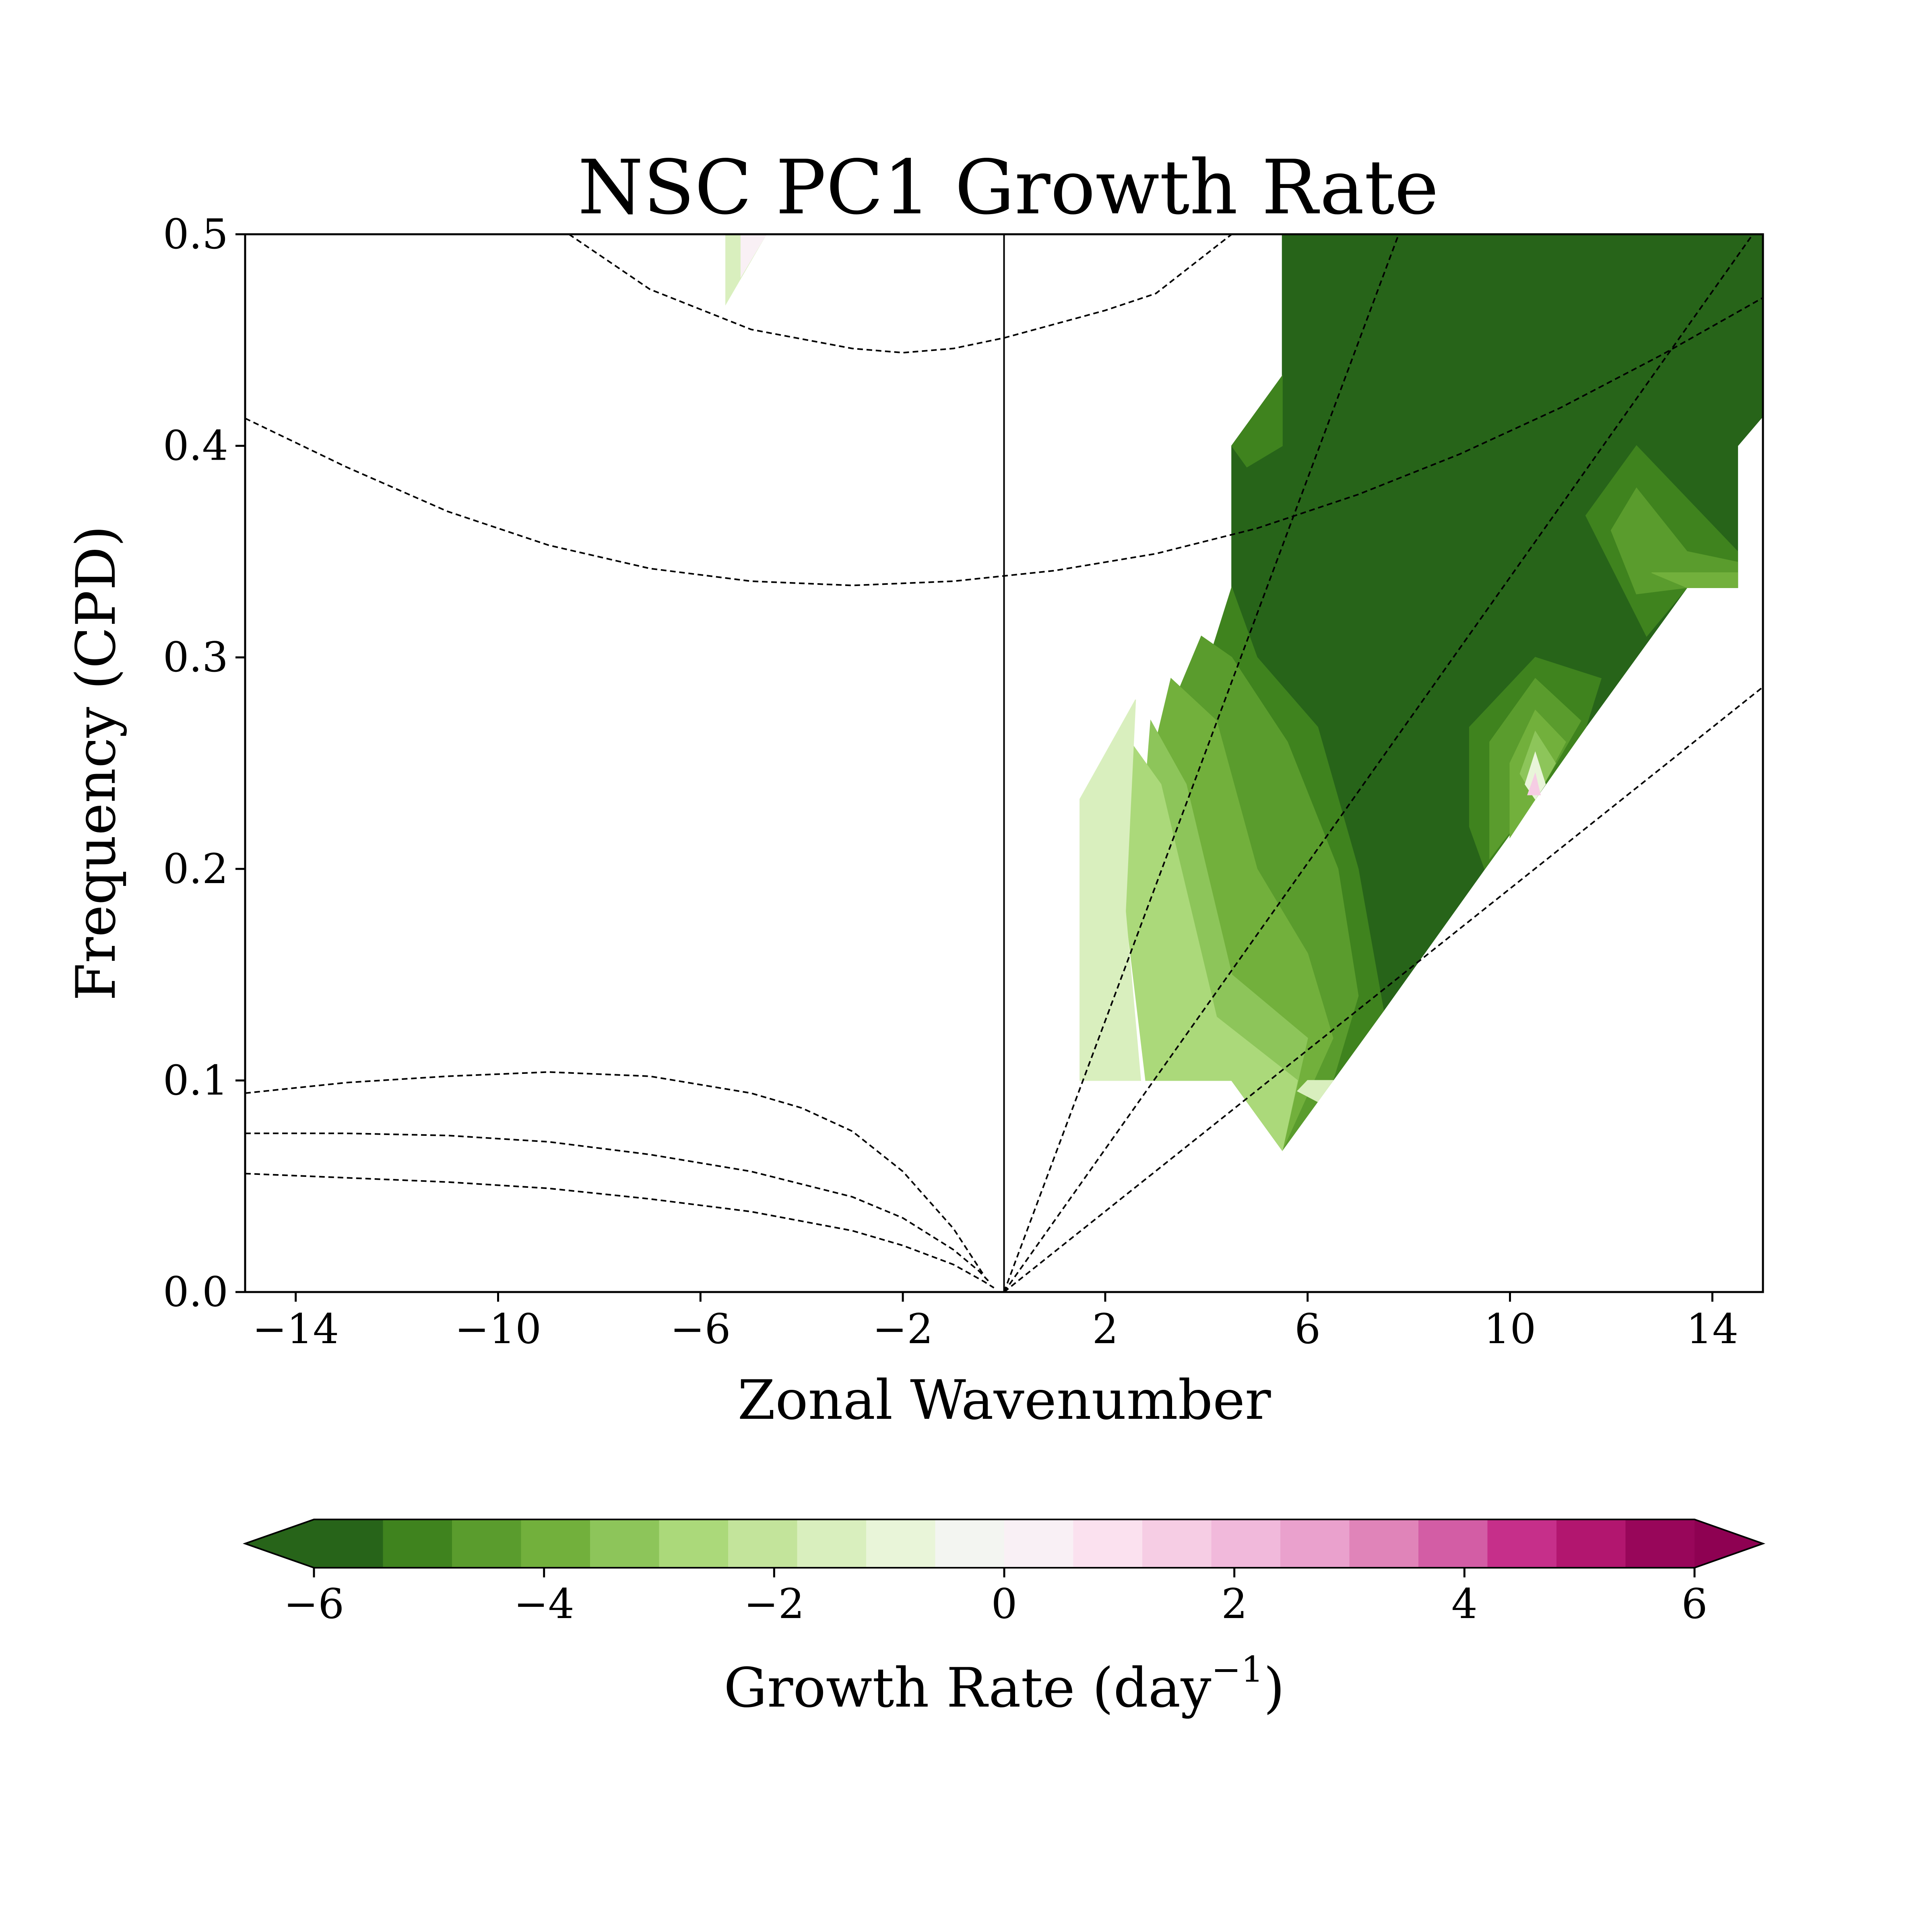 This screenshot has height=1932, width=1932. I want to click on x-tick-label: −6, so click(700, 1329).